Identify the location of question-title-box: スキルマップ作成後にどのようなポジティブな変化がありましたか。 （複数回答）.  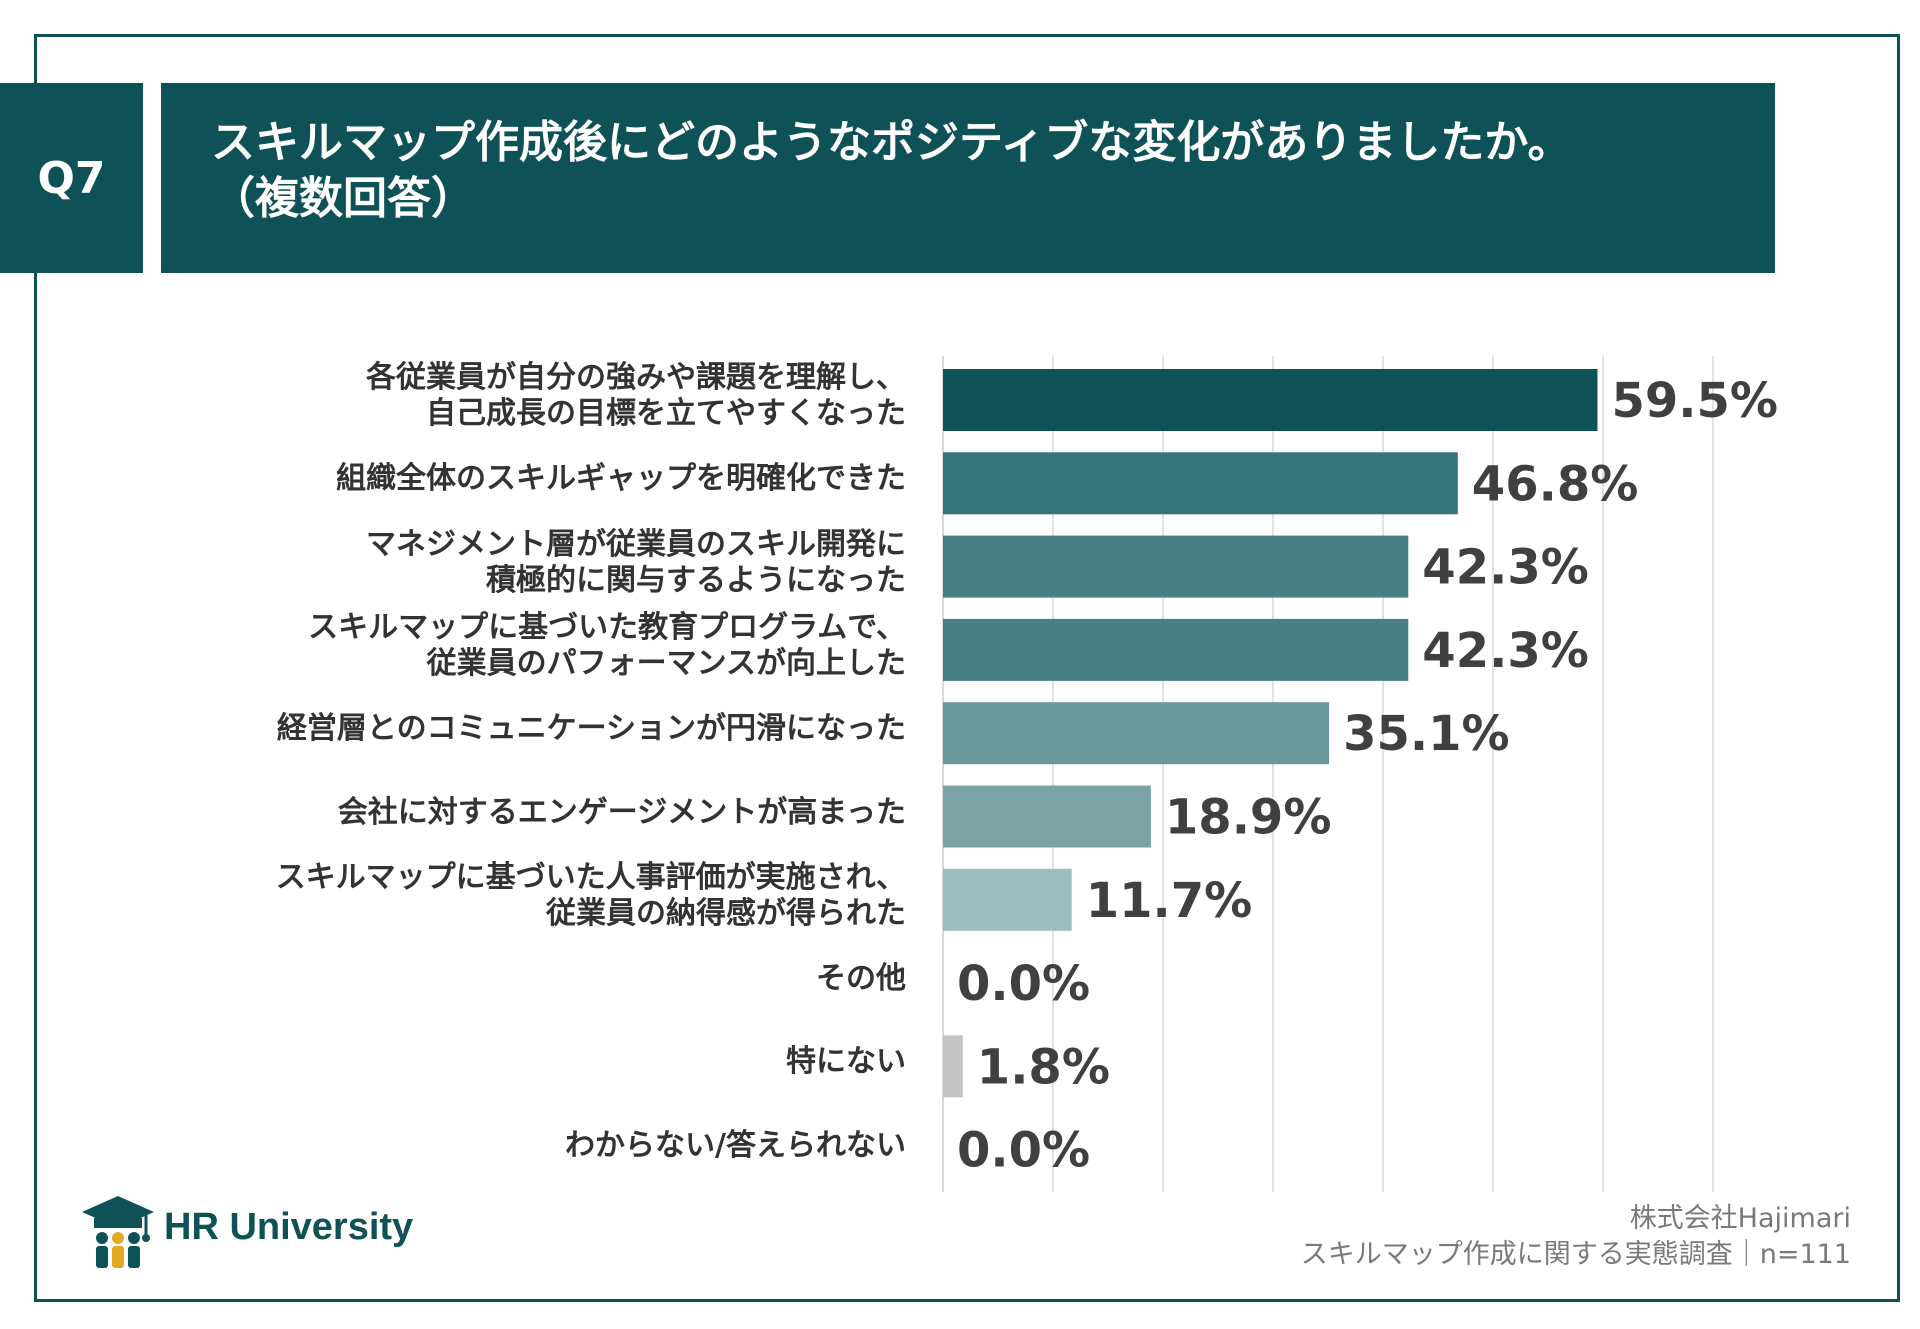
(968, 178).